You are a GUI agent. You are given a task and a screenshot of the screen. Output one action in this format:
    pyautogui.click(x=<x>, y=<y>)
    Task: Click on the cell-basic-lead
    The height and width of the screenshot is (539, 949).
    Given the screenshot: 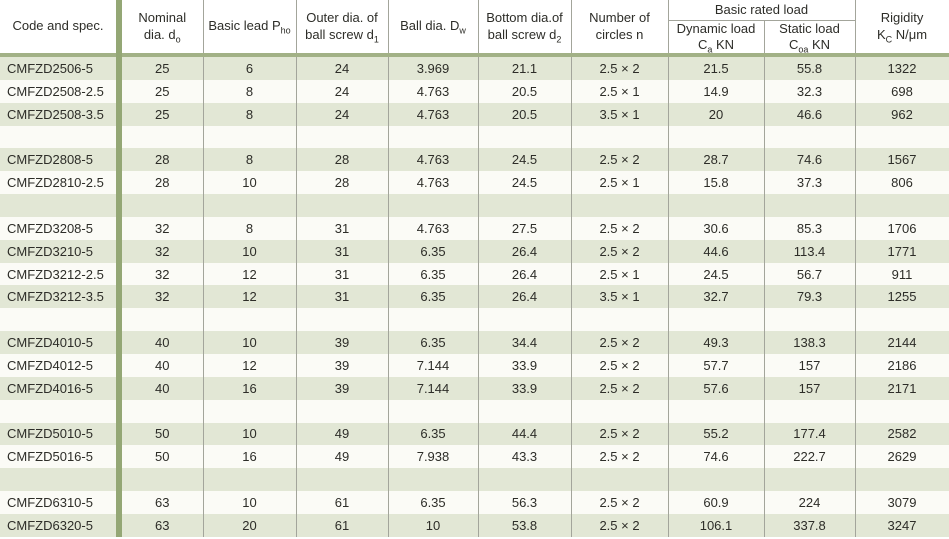 What is the action you would take?
    pyautogui.click(x=250, y=411)
    